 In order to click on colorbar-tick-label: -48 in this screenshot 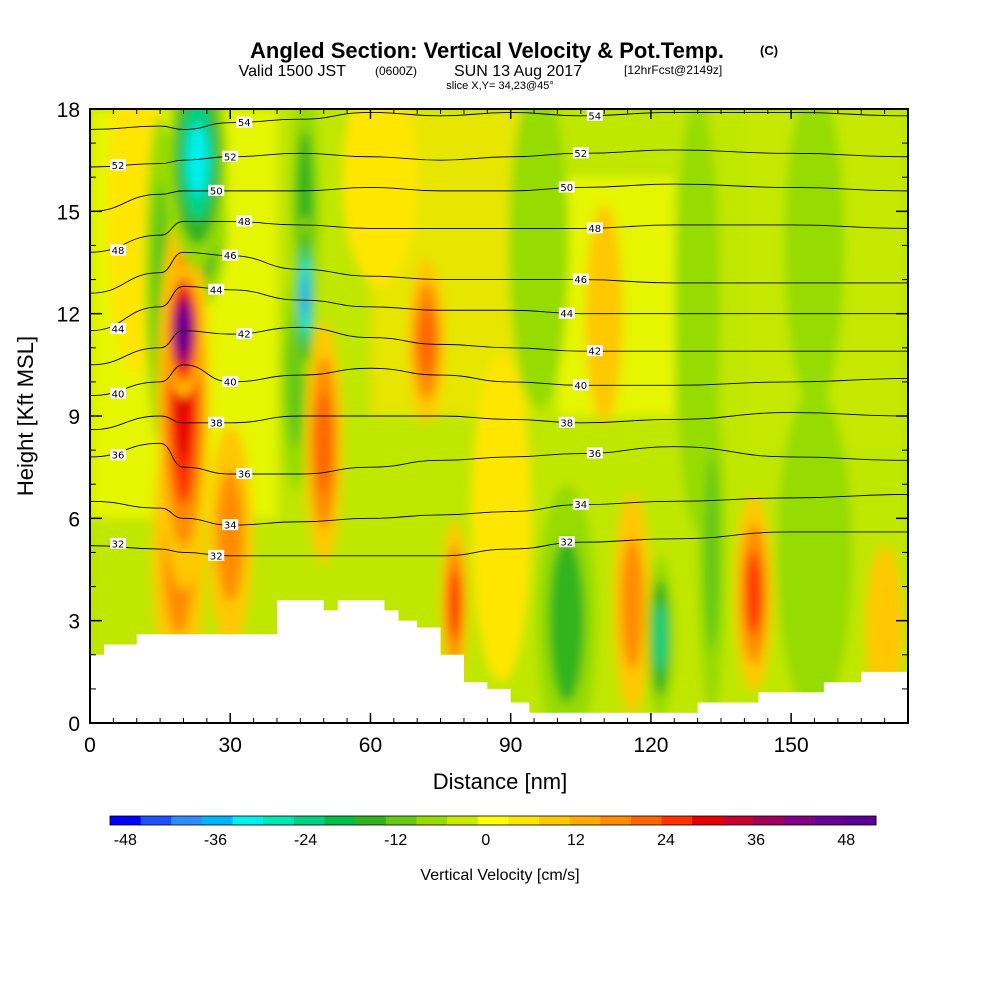, I will do `click(125, 840)`.